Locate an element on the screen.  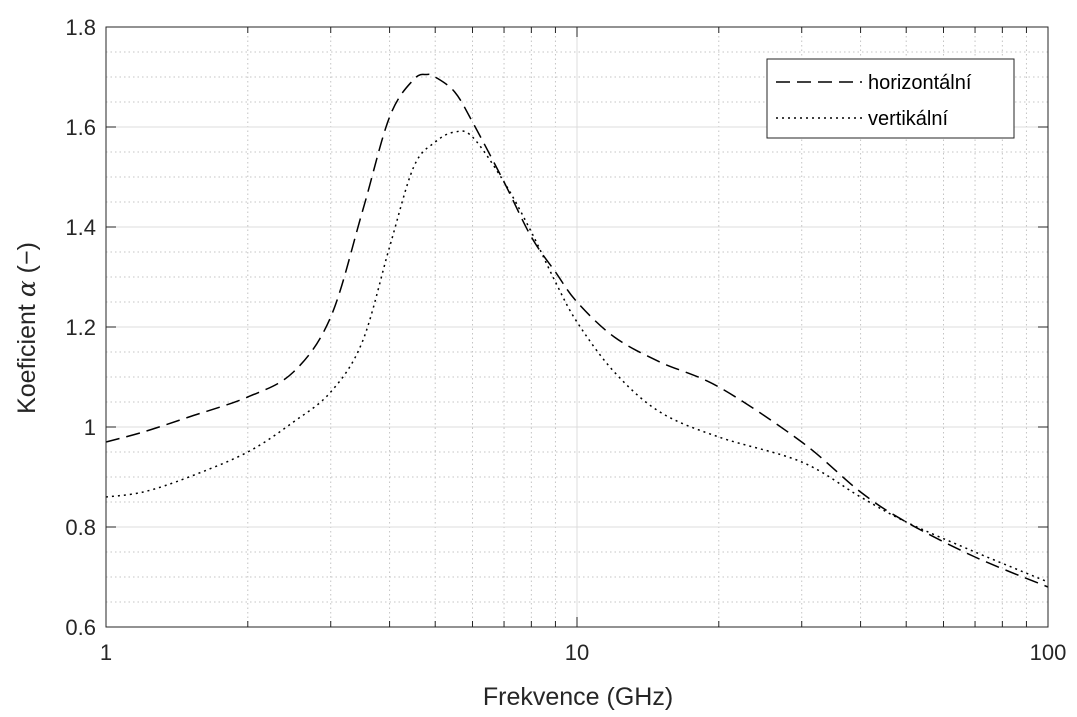
y-tick-label: 1 is located at coordinates (90, 427).